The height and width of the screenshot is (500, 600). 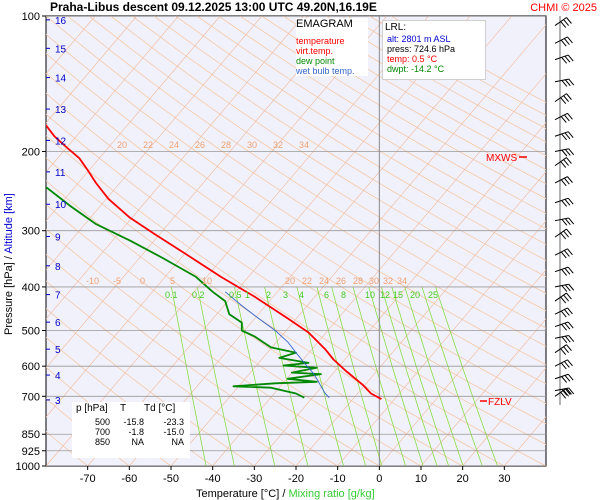 I want to click on altitude-tick-label: 6, so click(x=58, y=323).